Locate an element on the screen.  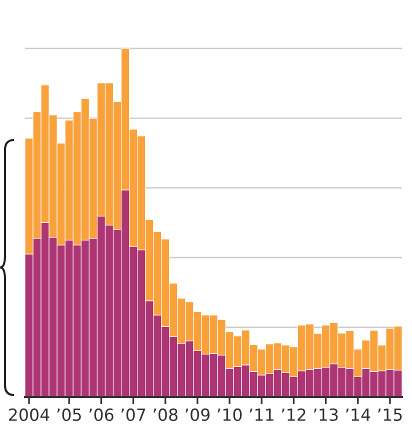
x-tick-label: 2004 is located at coordinates (29, 415).